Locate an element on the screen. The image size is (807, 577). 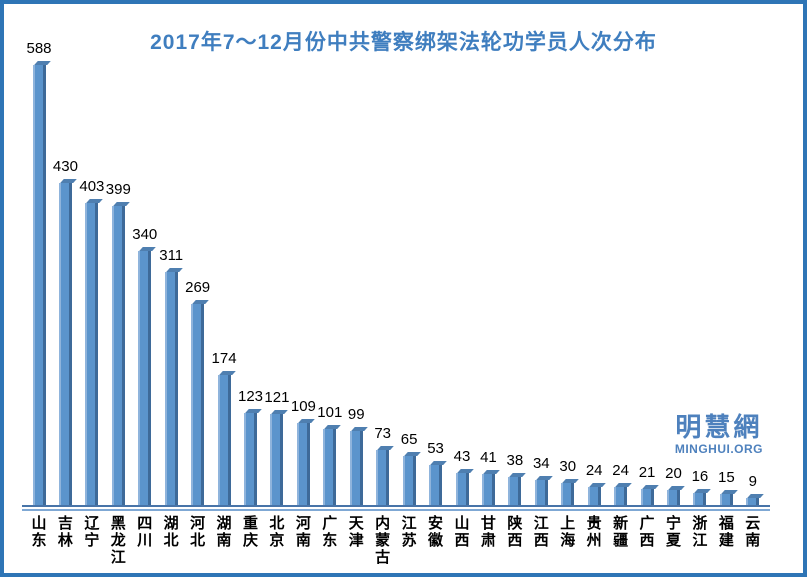
category-label: 湖南 is located at coordinates (224, 532).